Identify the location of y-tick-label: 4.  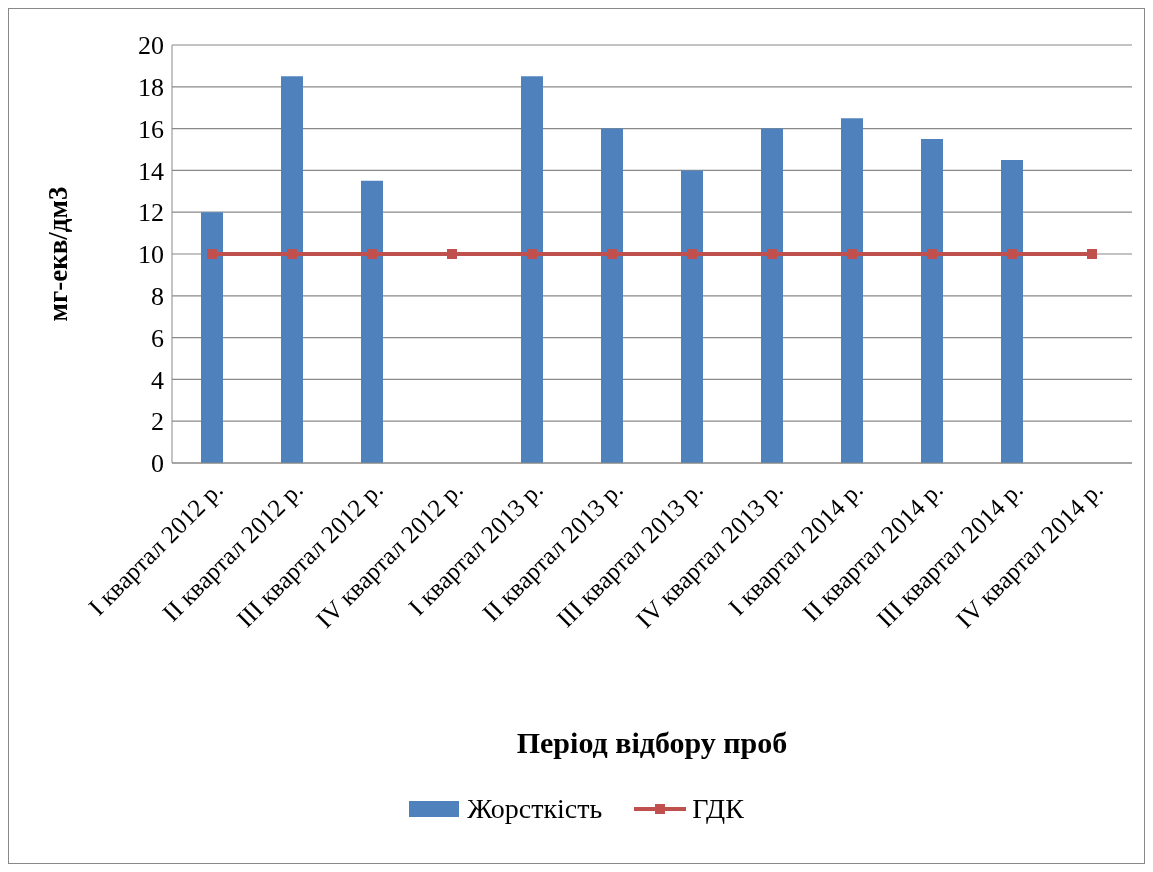
(157, 380).